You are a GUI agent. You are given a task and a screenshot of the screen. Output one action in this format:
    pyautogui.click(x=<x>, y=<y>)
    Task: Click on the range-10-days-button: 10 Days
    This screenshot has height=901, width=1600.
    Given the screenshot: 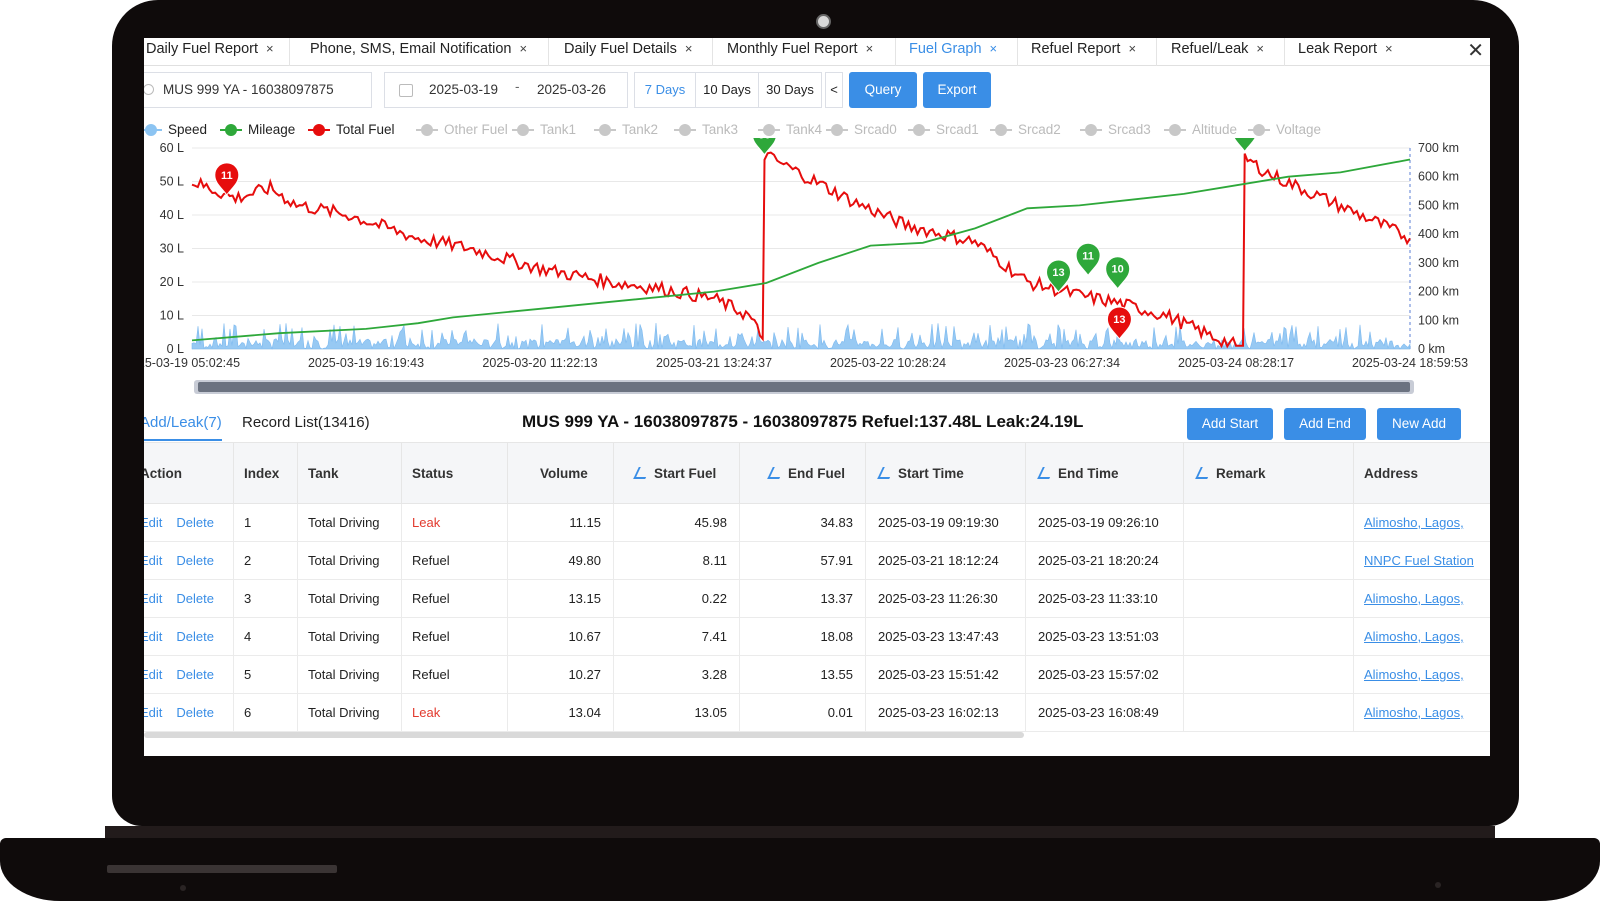 What is the action you would take?
    pyautogui.click(x=727, y=90)
    